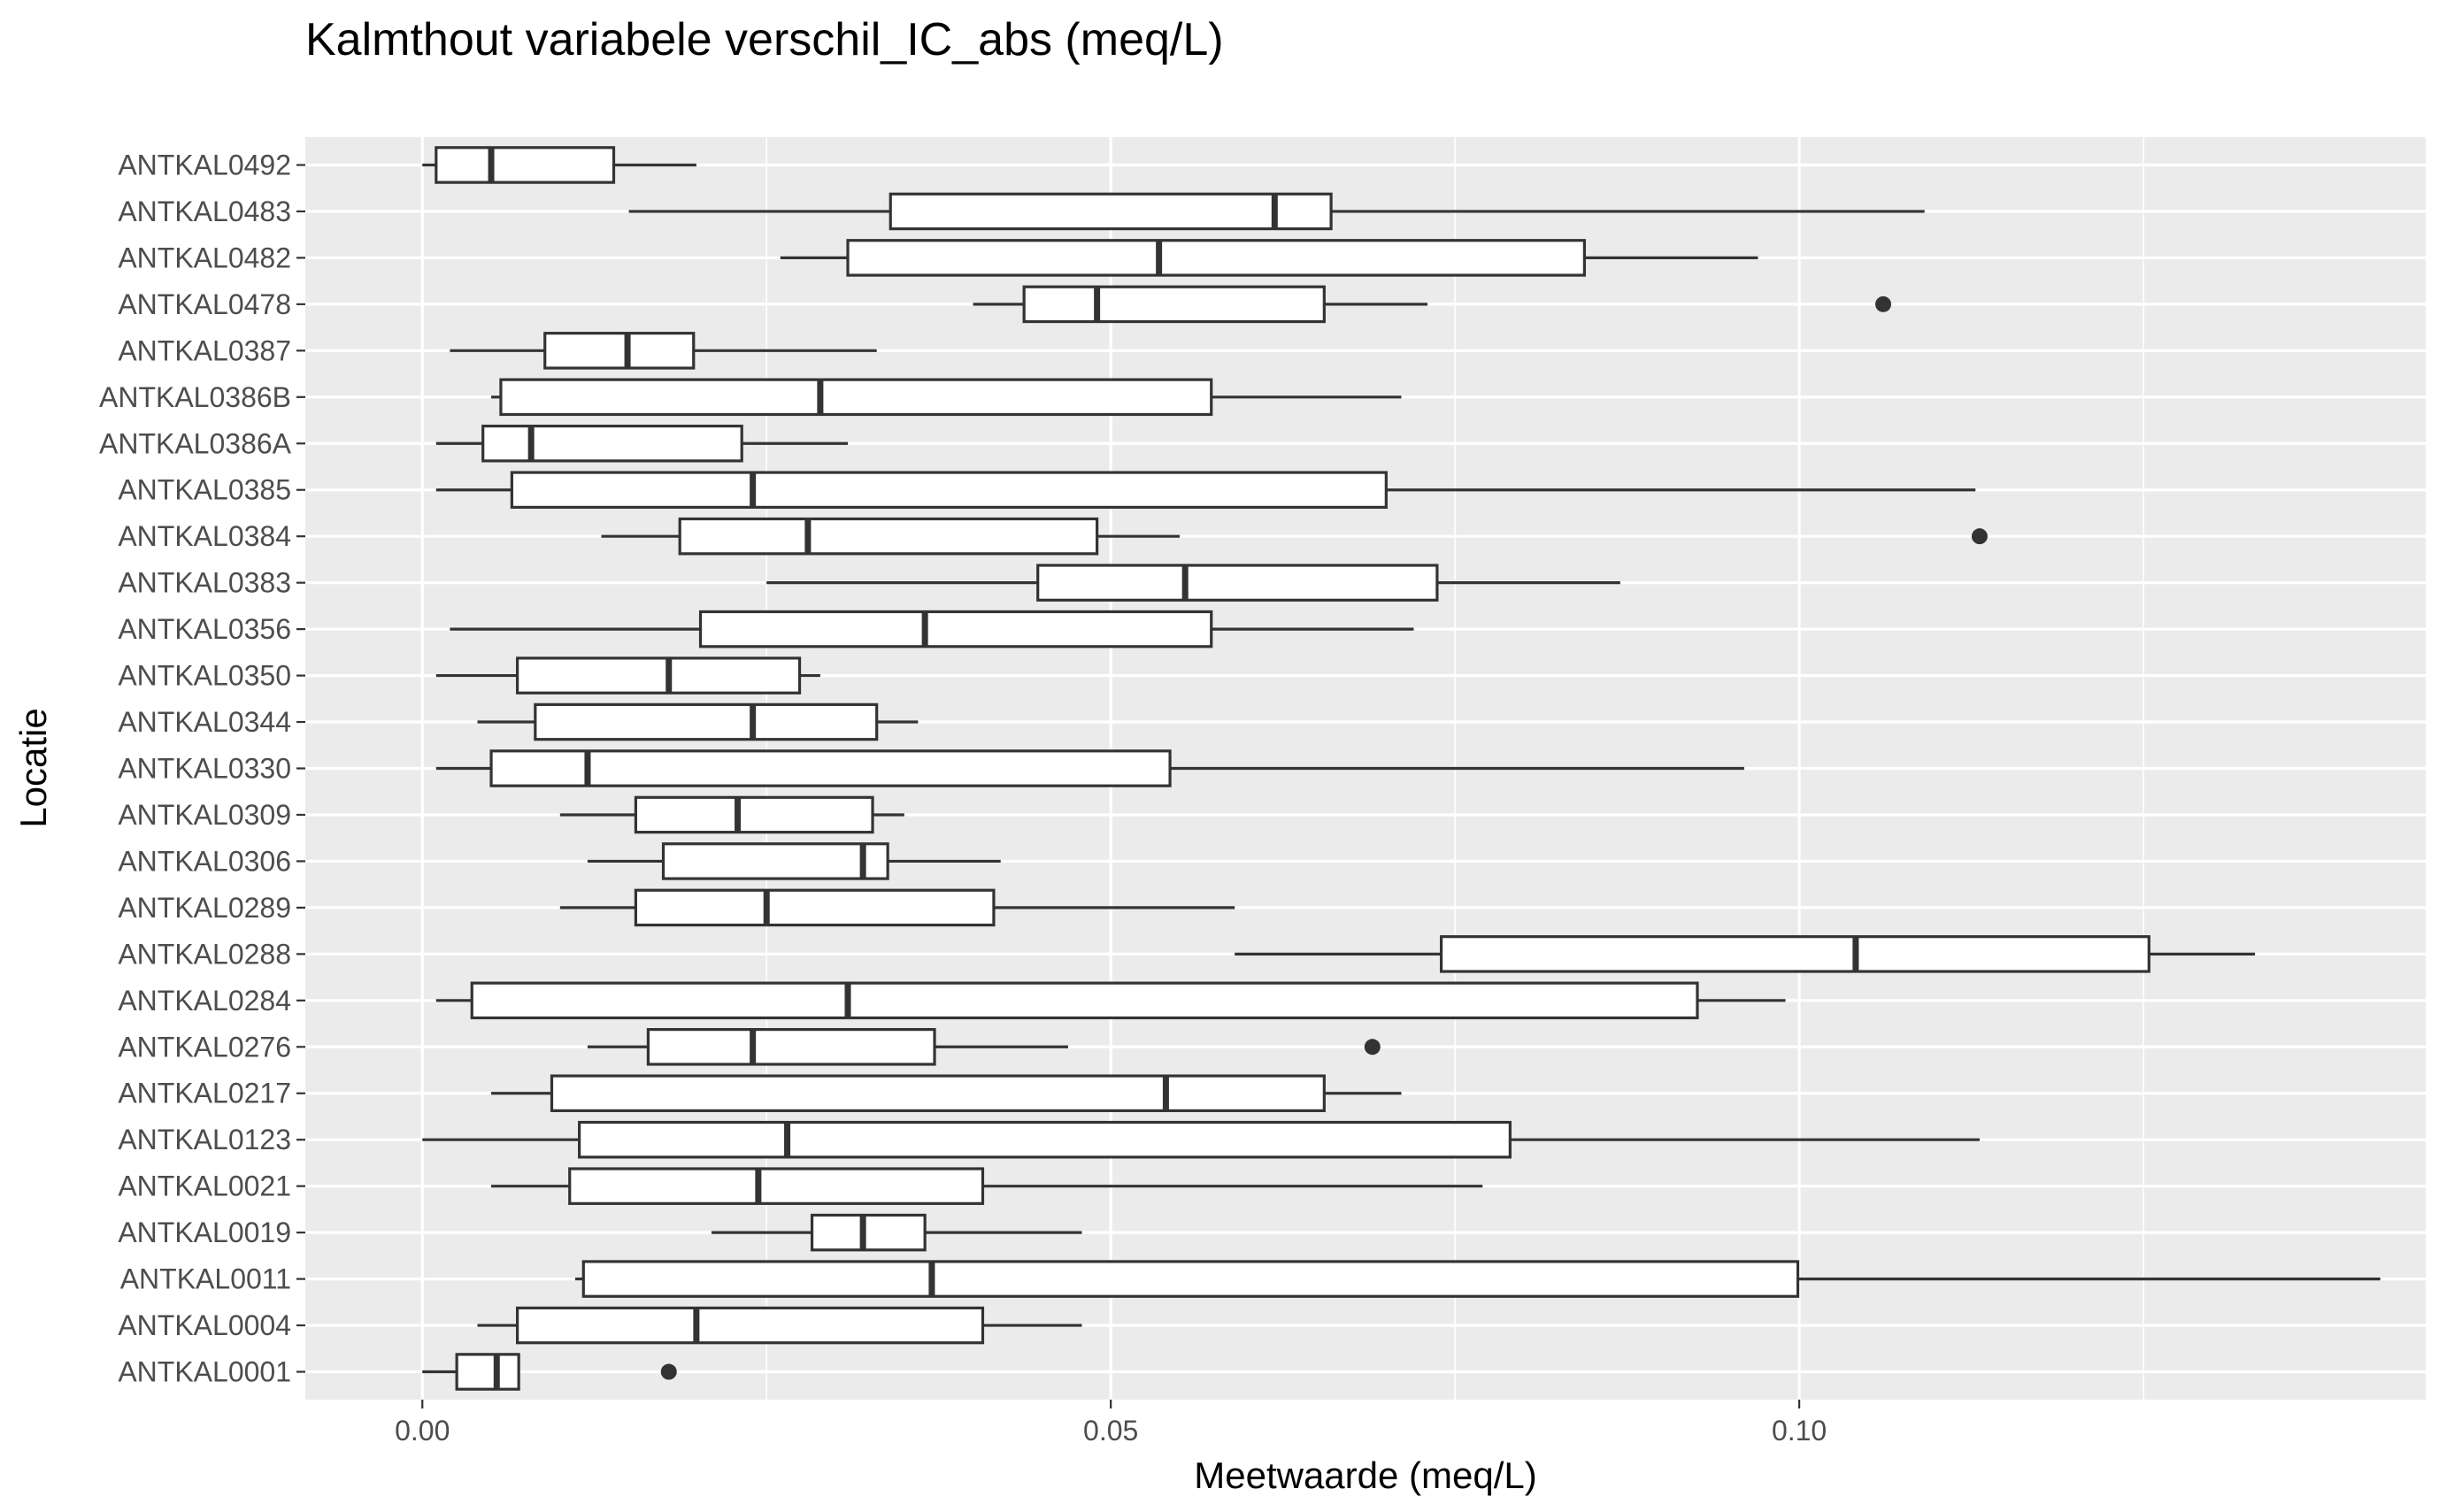 Image resolution: width=2439 pixels, height=1512 pixels. I want to click on box-antkal0350, so click(627, 675).